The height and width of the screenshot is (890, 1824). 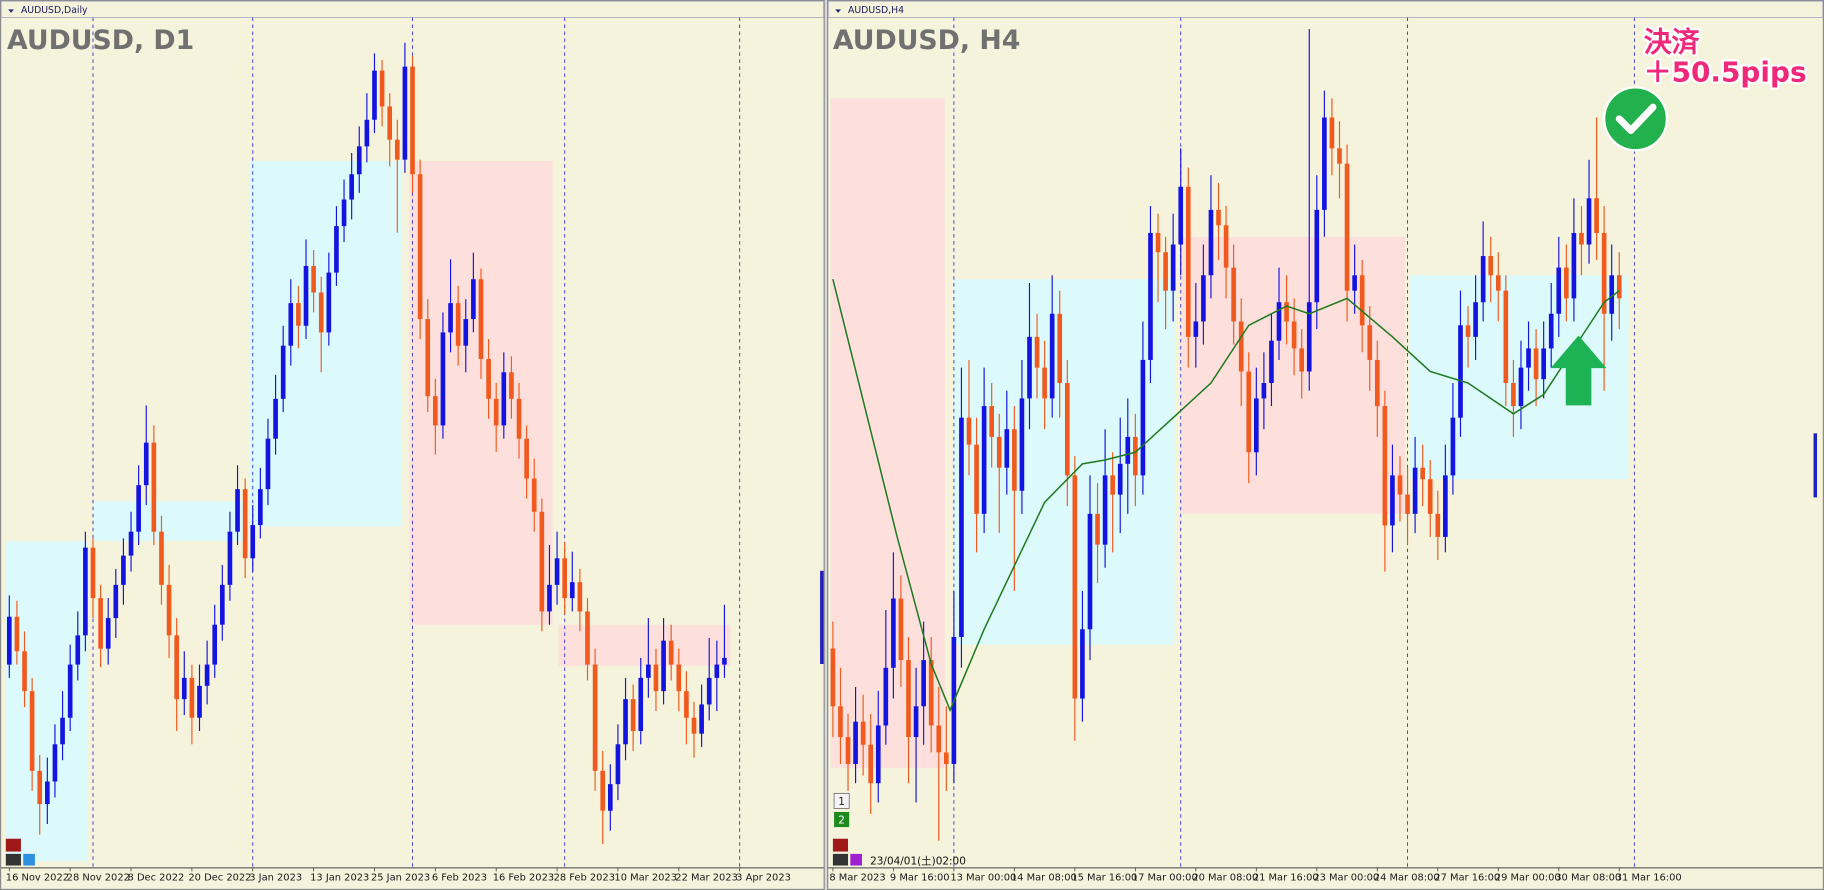 What do you see at coordinates (13, 845) in the screenshot?
I see `toolbar-icon` at bounding box center [13, 845].